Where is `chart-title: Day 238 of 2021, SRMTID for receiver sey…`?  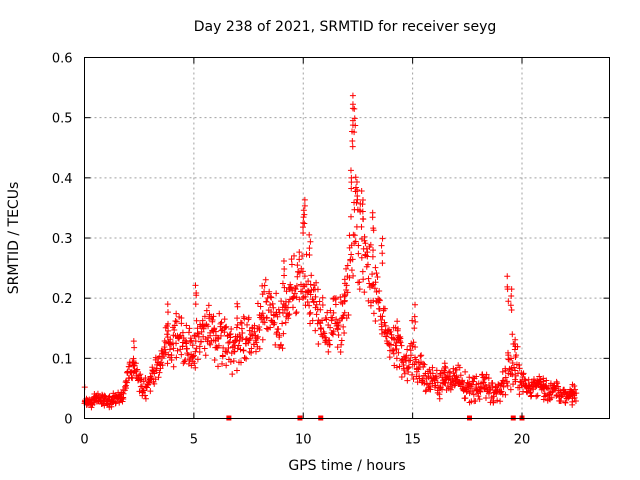
chart-title: Day 238 of 2021, SRMTID for receiver sey… is located at coordinates (345, 27).